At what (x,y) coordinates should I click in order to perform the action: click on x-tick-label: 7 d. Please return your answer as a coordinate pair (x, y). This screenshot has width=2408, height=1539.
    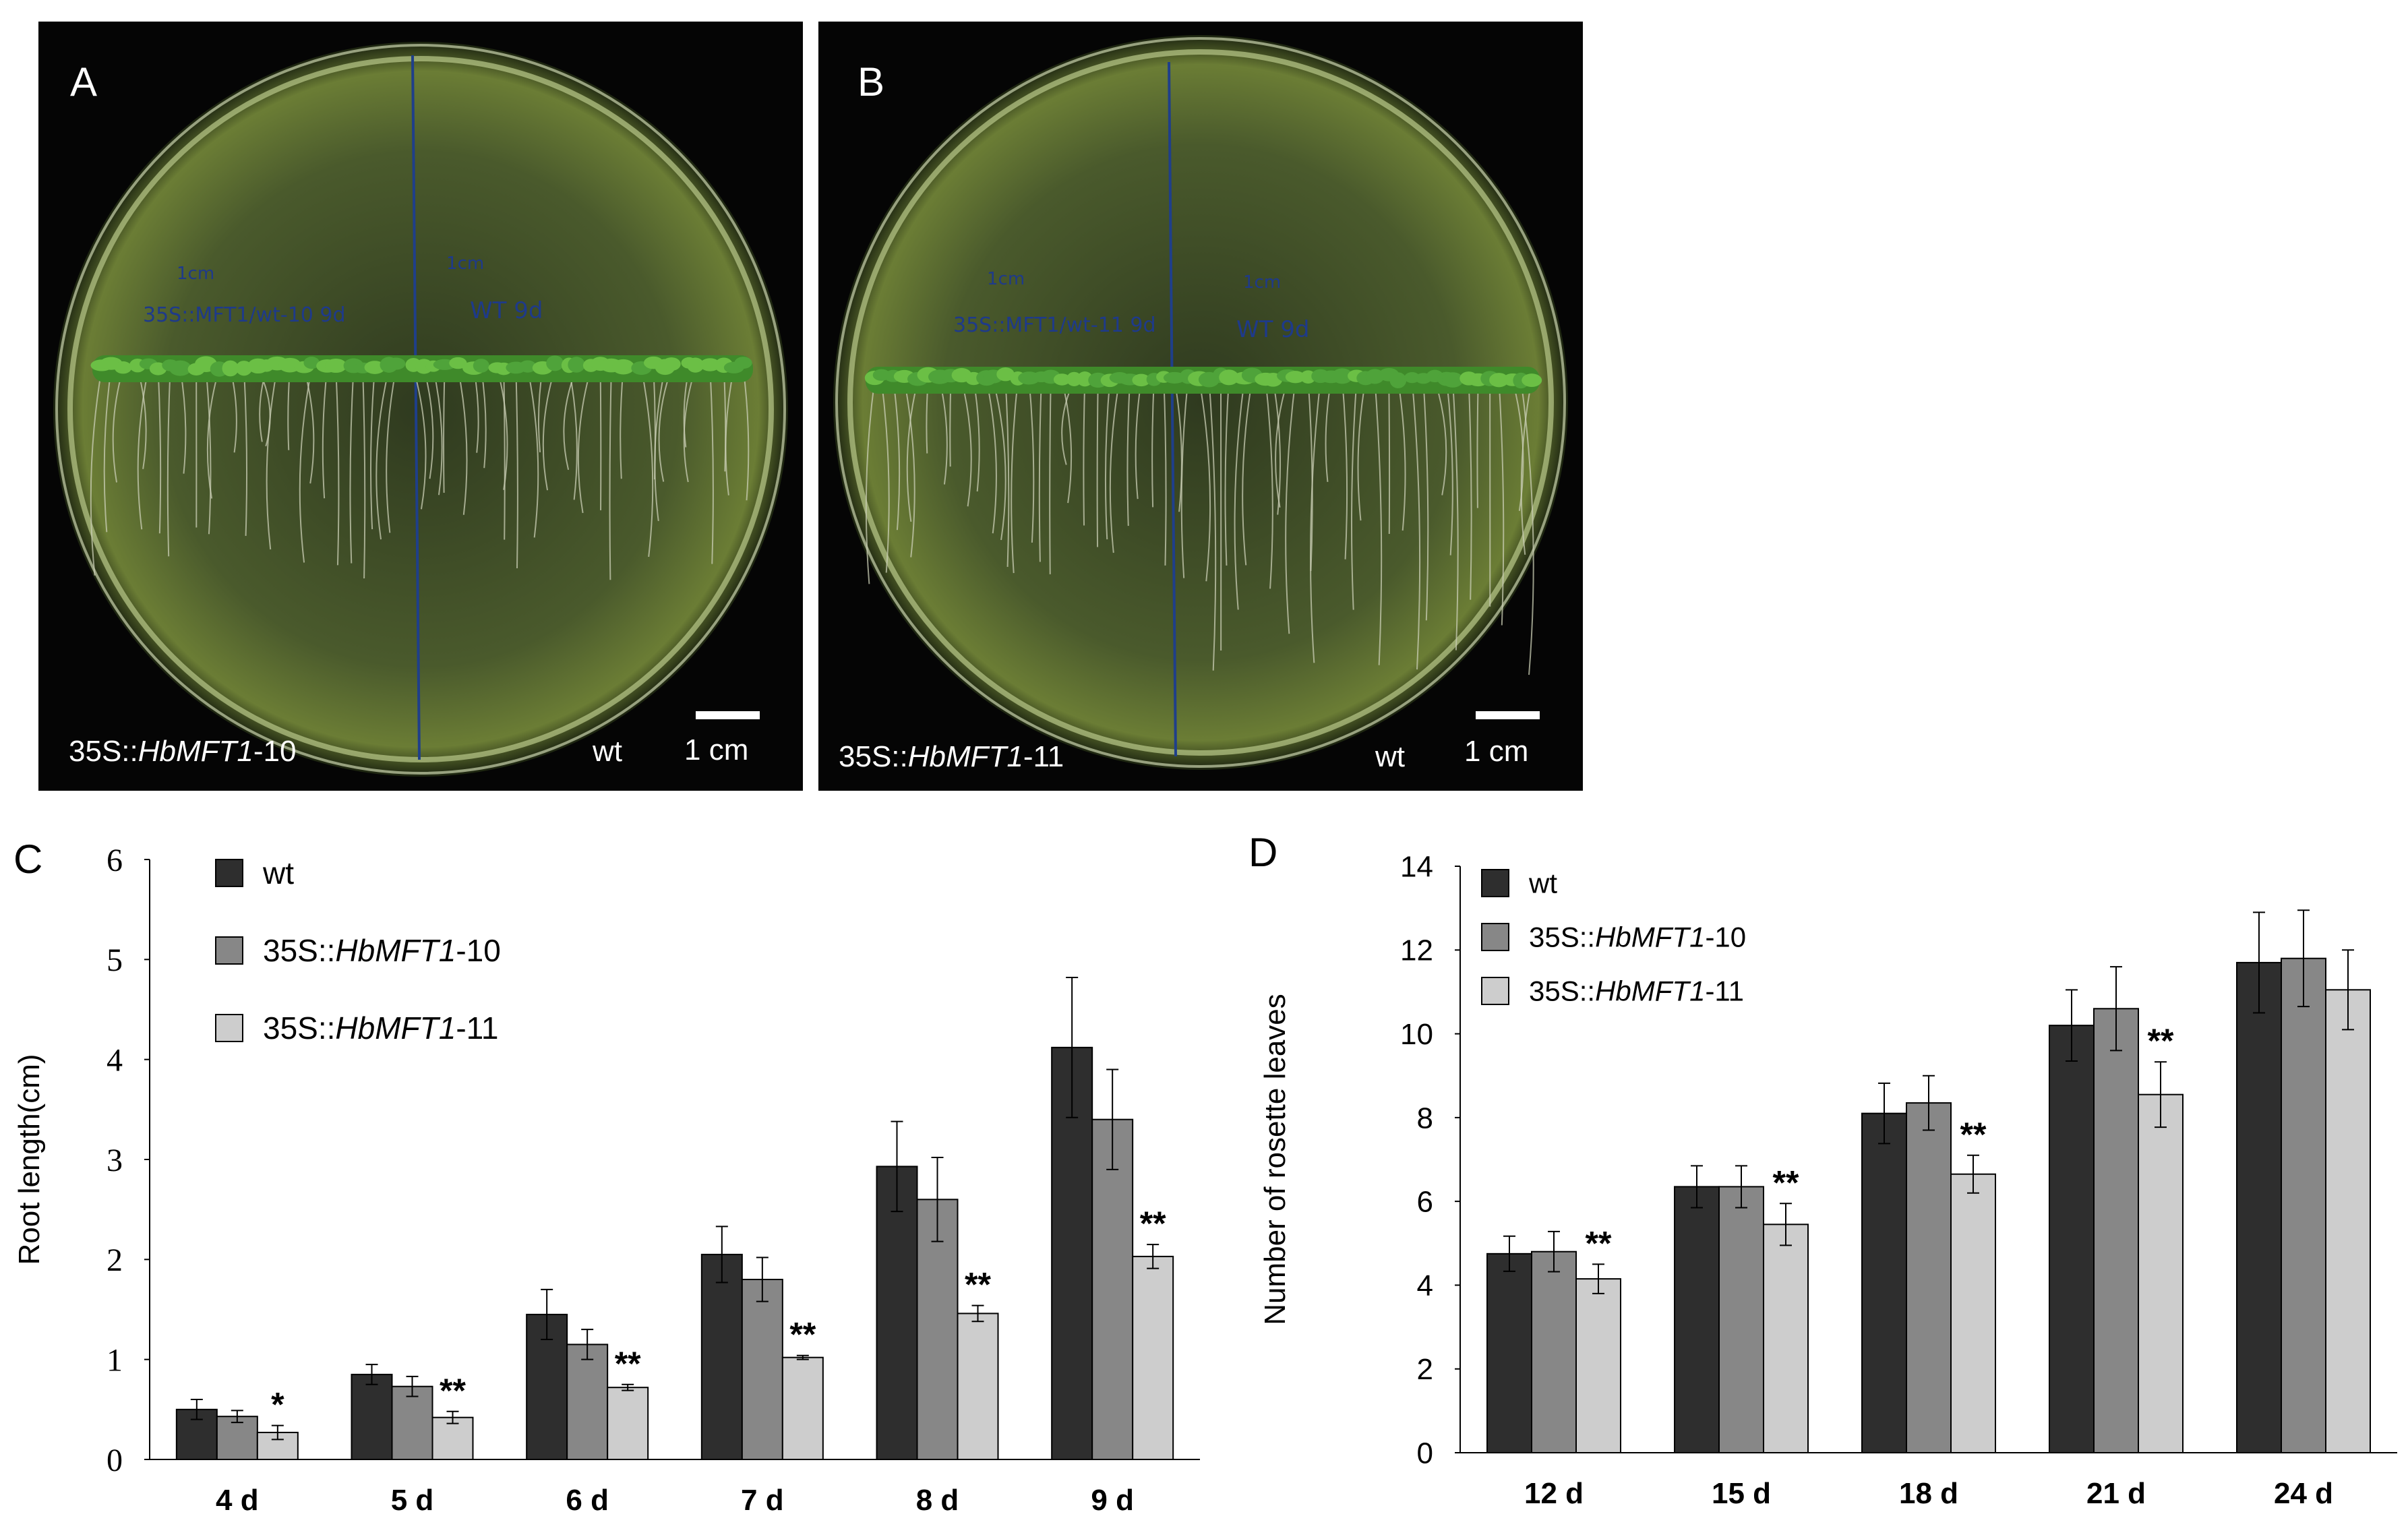
    Looking at the image, I should click on (762, 1500).